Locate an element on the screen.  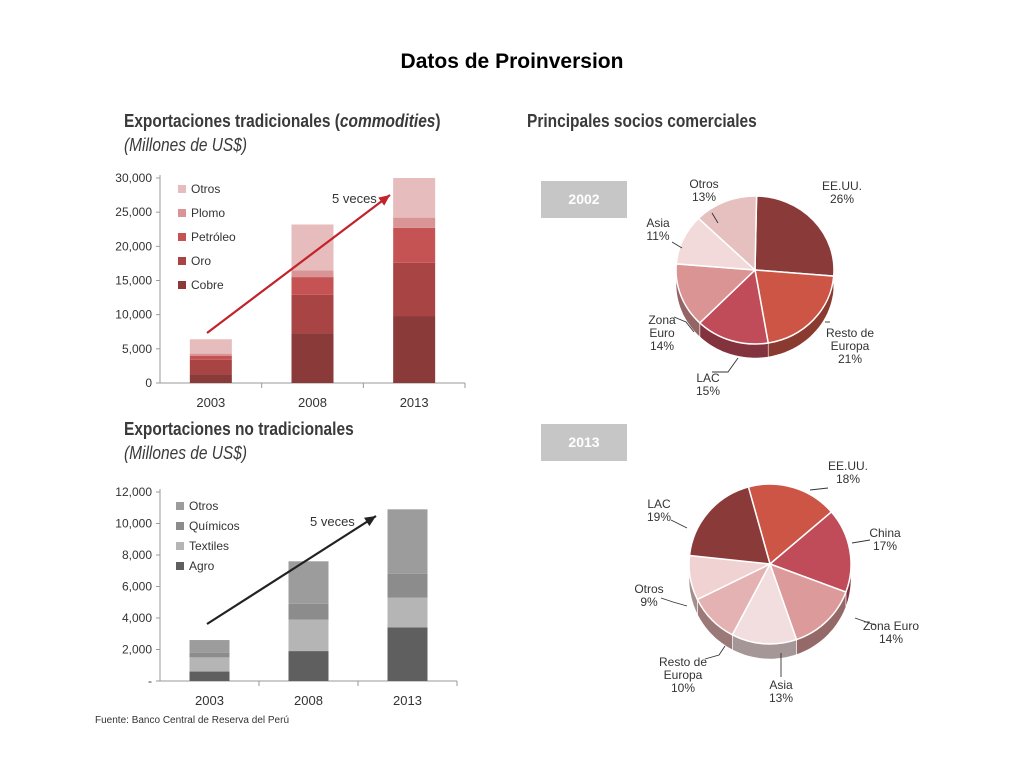
y-tick-label: 30,000 is located at coordinates (133, 178).